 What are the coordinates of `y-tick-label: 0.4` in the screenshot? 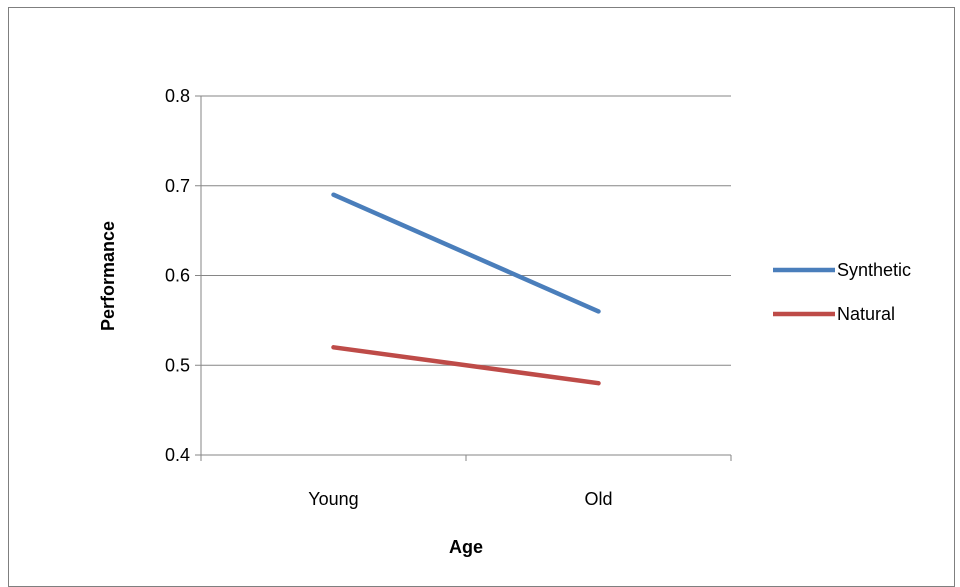 It's located at (177, 455).